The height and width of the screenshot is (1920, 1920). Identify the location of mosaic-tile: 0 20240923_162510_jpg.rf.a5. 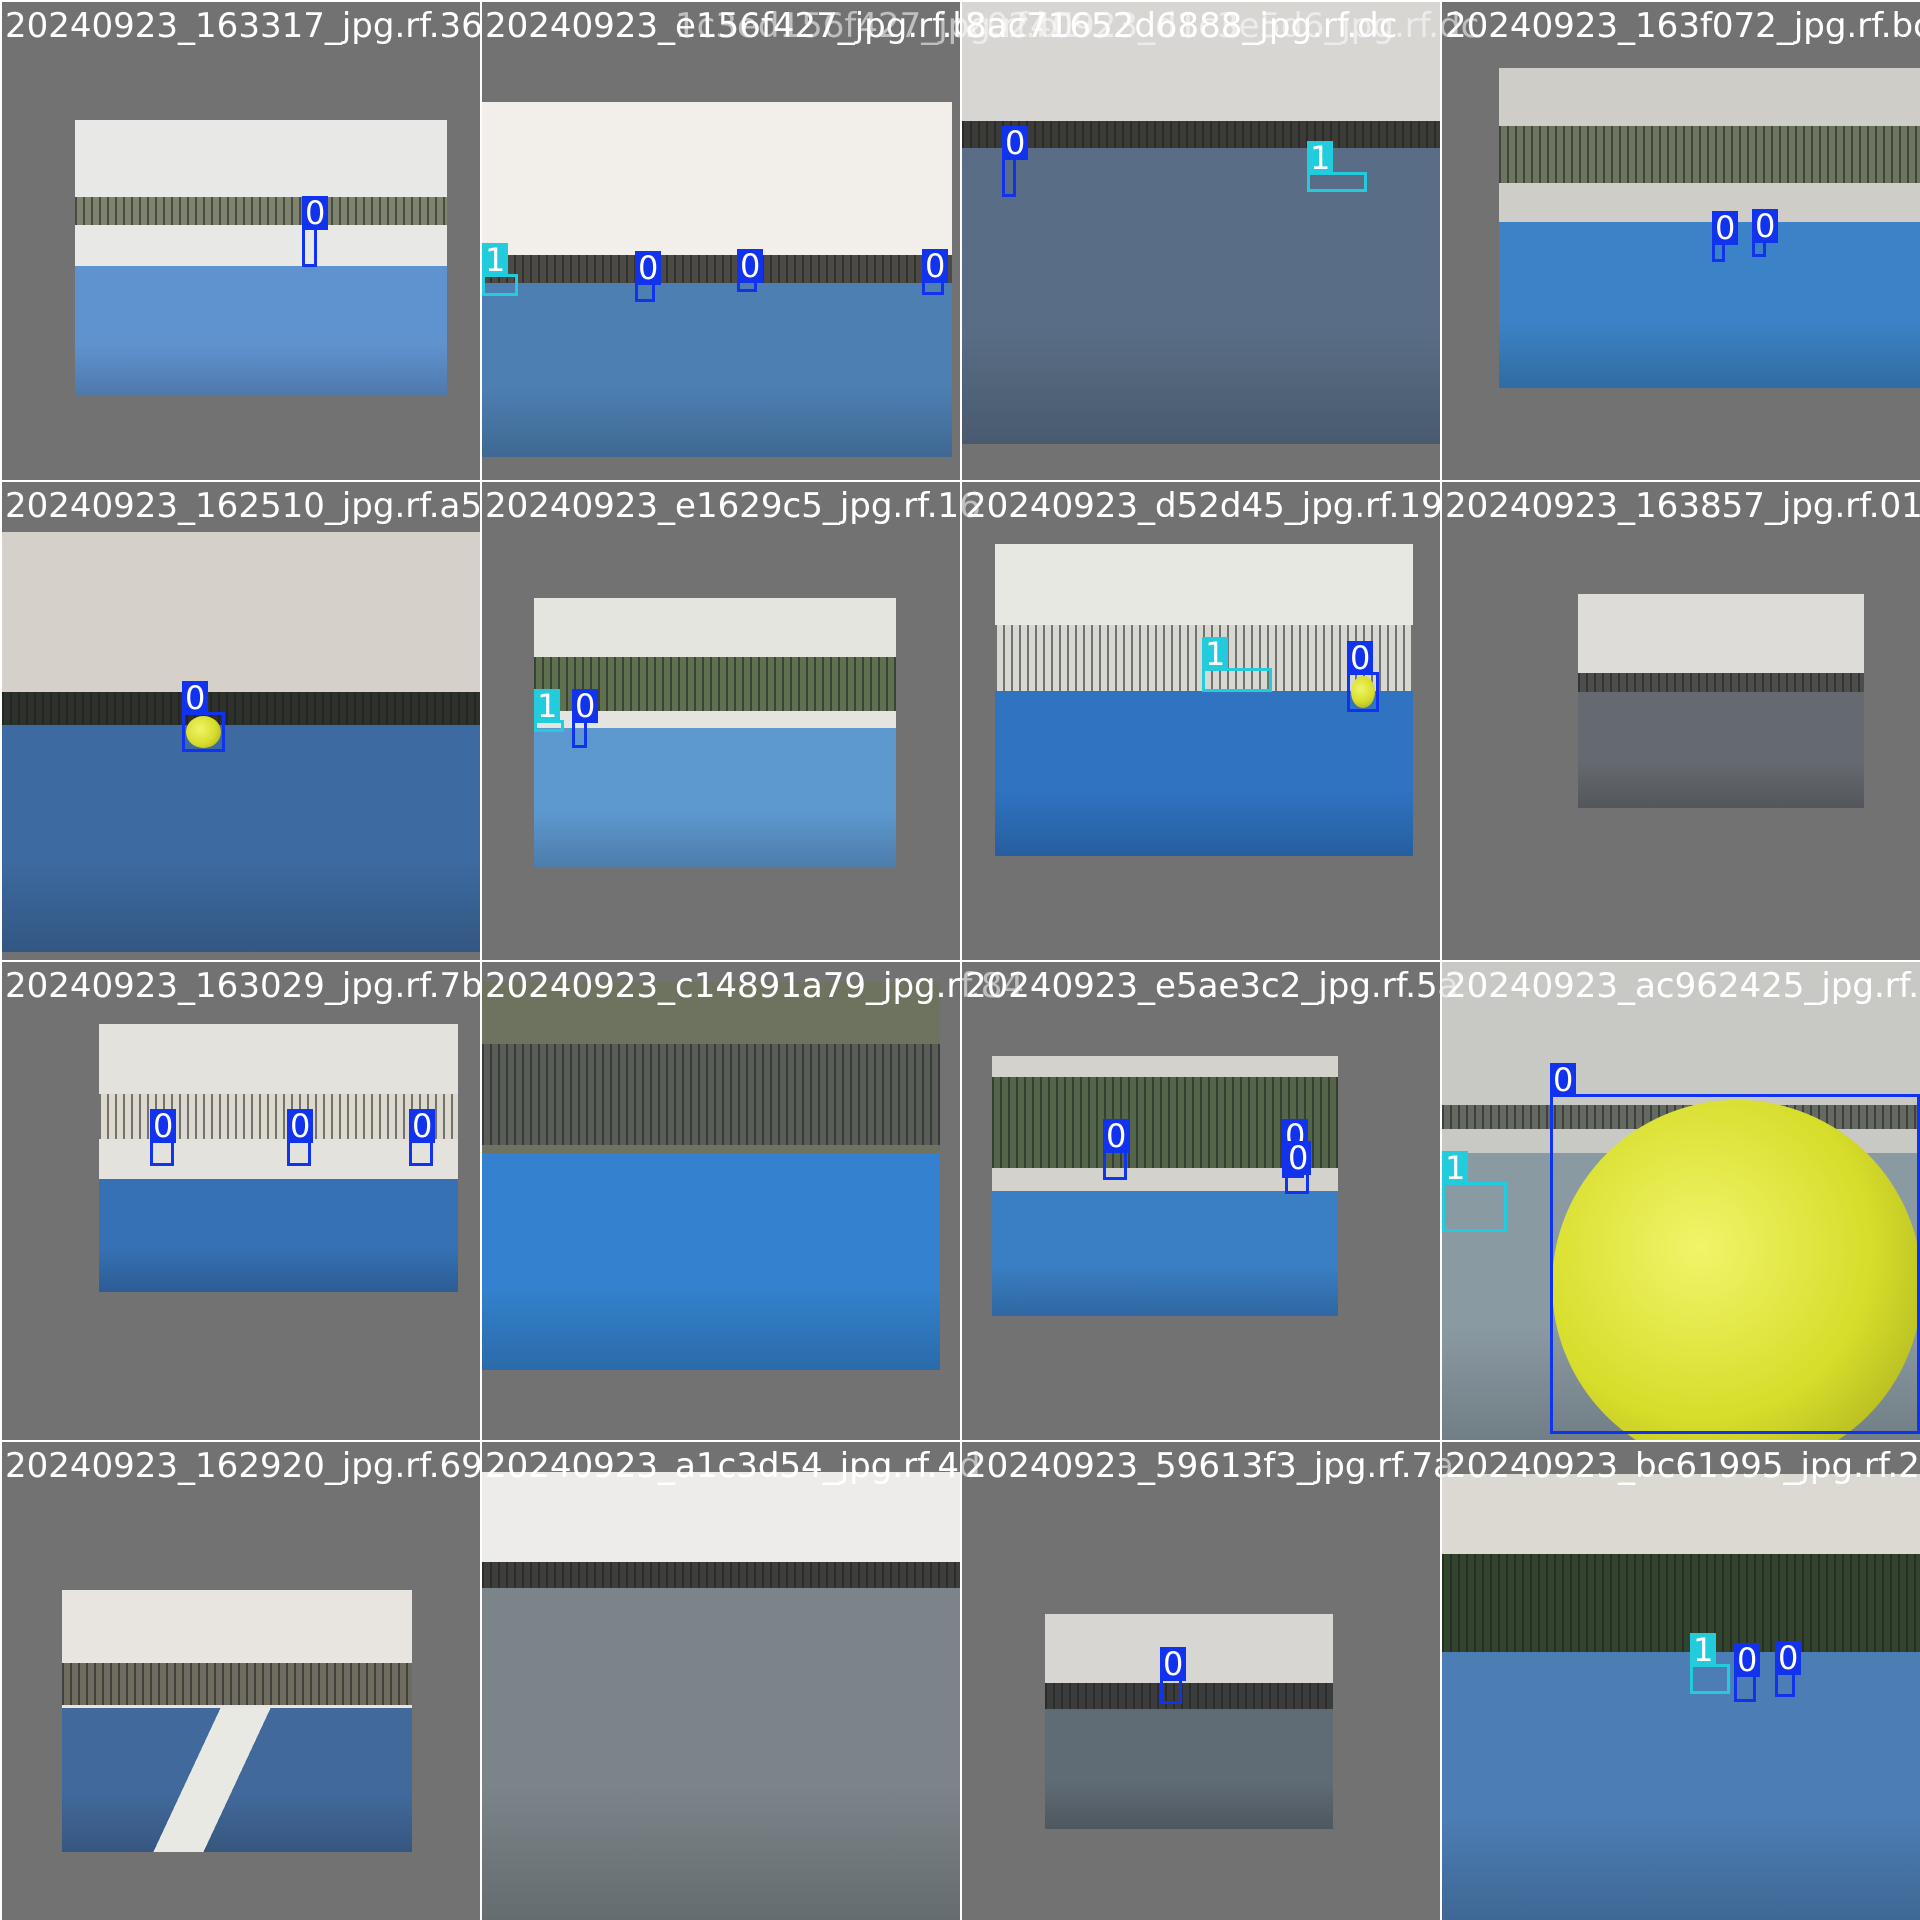
(241, 721).